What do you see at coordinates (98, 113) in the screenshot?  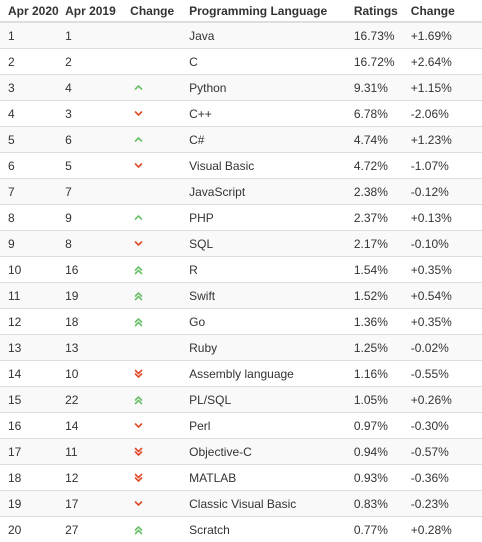 I see `rank-apr-2019: 3` at bounding box center [98, 113].